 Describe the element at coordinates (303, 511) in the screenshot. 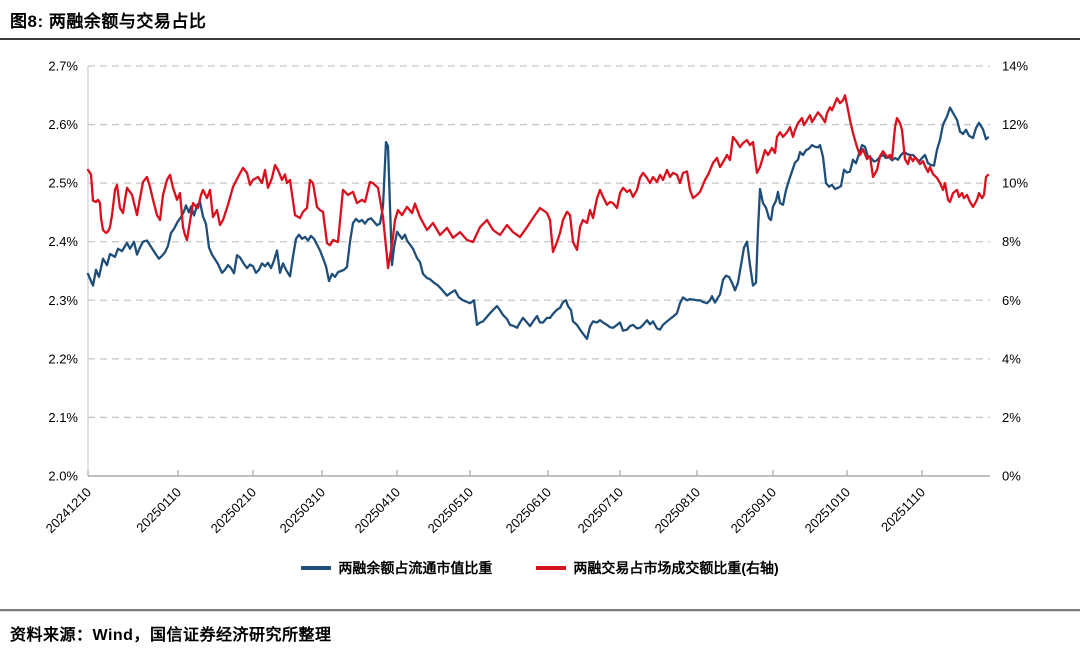

I see `x-tick-label: 20250310` at that location.